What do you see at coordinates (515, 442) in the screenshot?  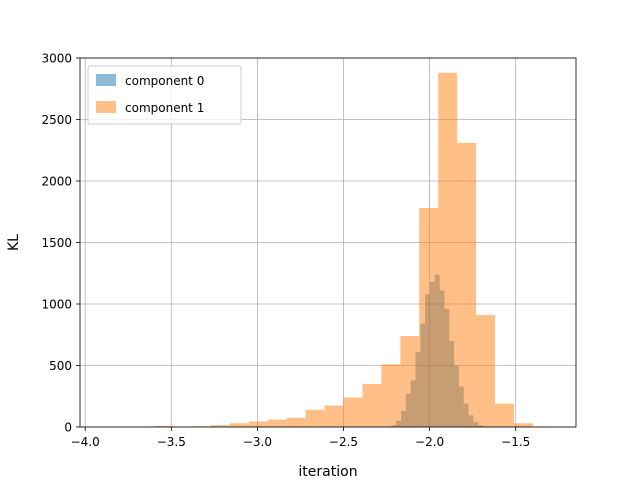 I see `x-tick-label: −1.5` at bounding box center [515, 442].